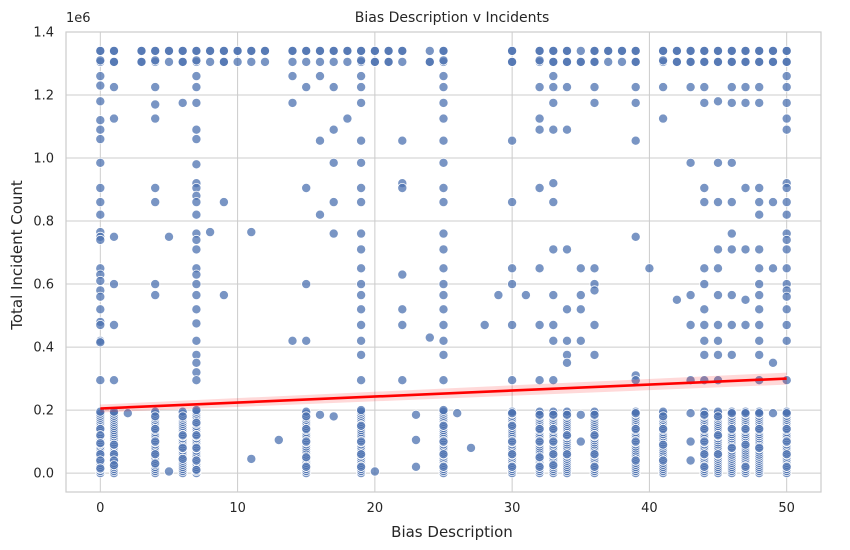  I want to click on x-tick-label: 20, so click(375, 508).